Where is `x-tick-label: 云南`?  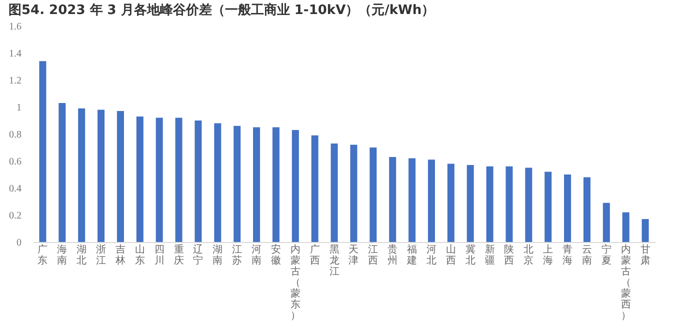
x-tick-label: 云南 is located at coordinates (587, 255).